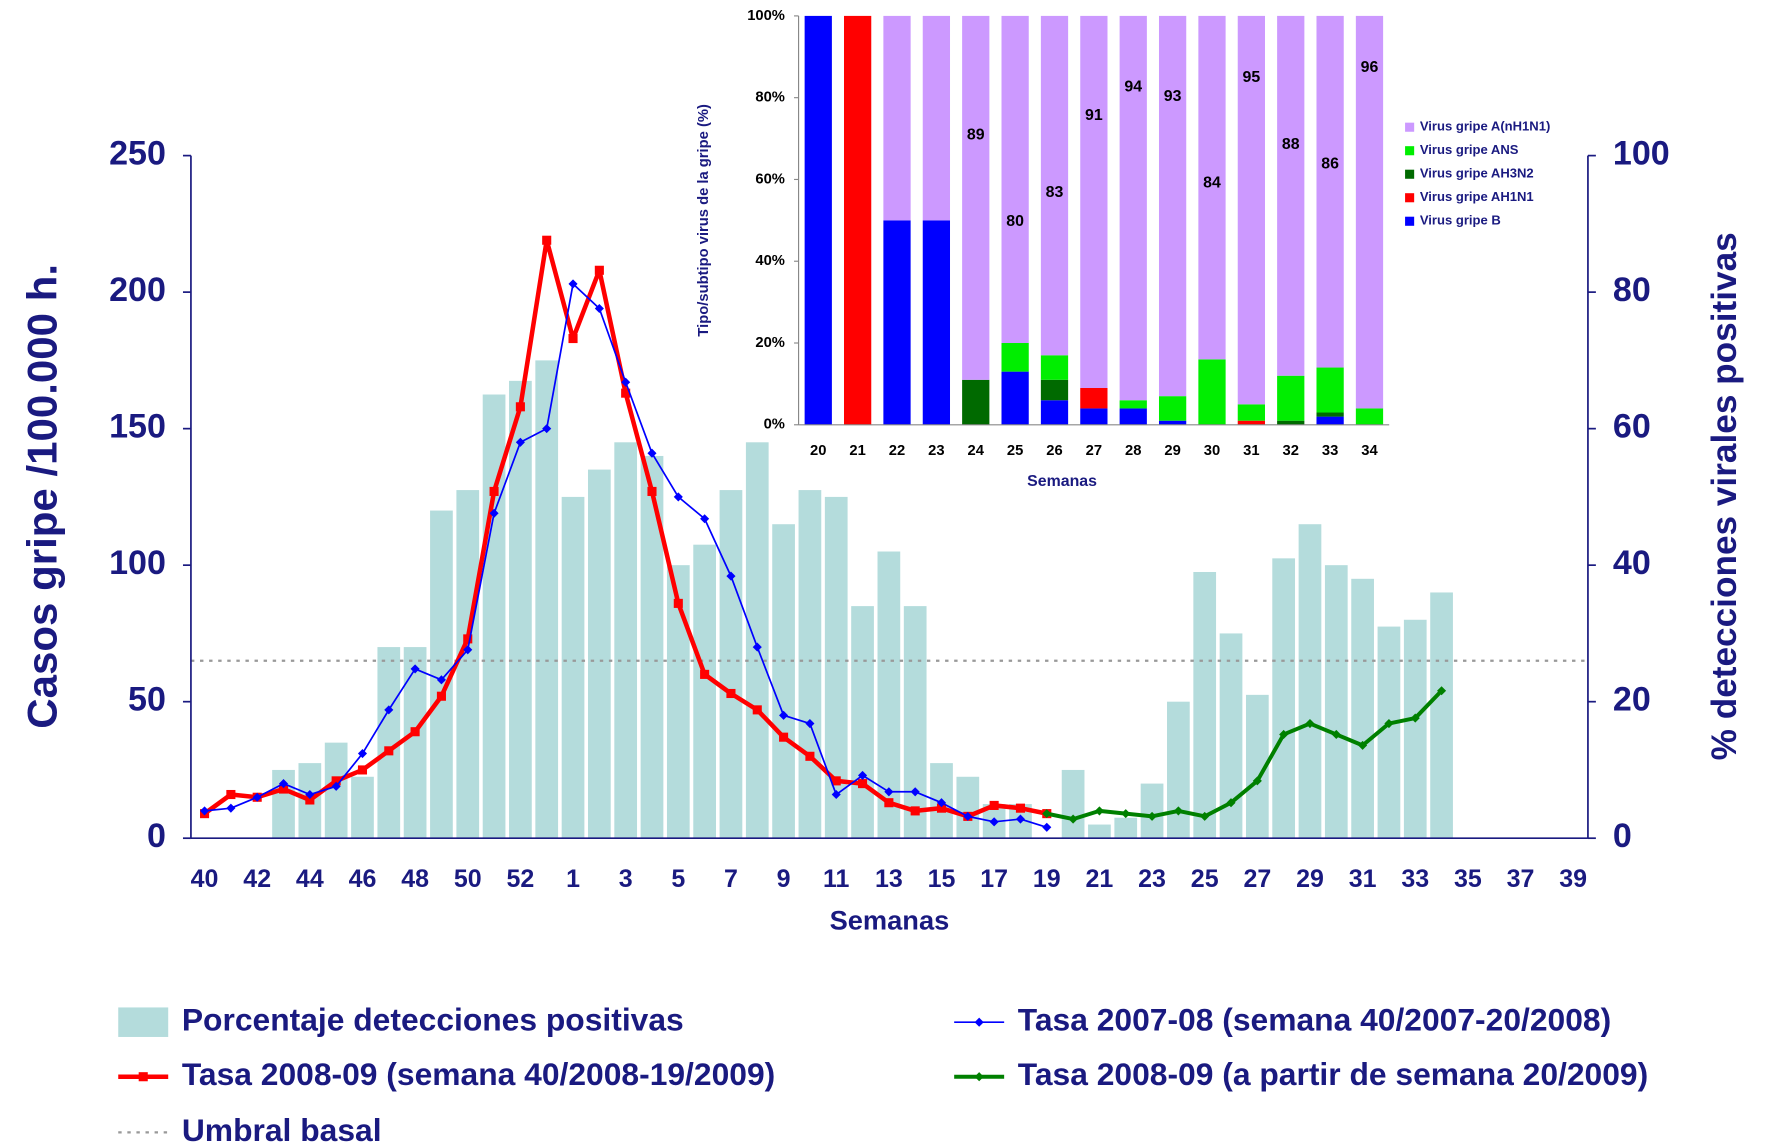  What do you see at coordinates (1172, 451) in the screenshot?
I see `x-tick-label: 29` at bounding box center [1172, 451].